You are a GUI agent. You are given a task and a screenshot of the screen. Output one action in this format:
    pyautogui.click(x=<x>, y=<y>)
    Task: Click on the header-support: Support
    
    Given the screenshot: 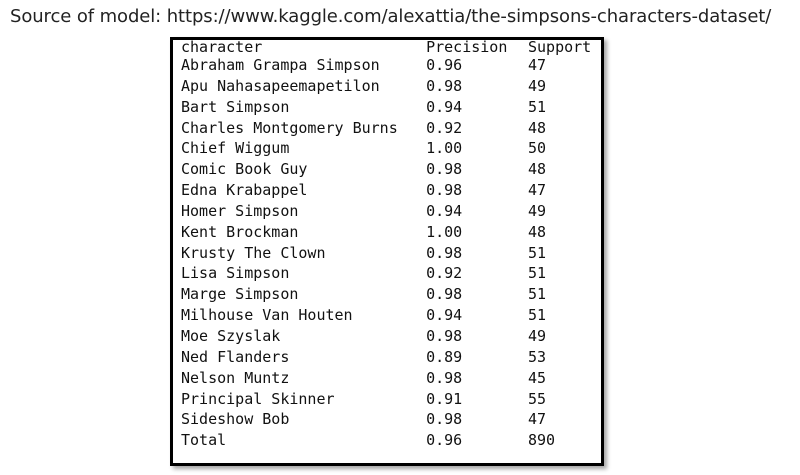 What is the action you would take?
    pyautogui.click(x=559, y=47)
    